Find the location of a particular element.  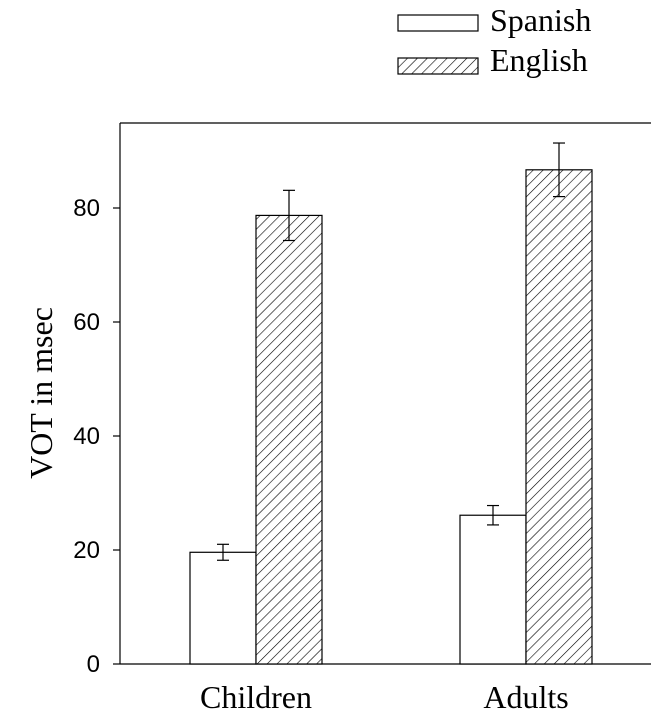

legend-label-spanish: Spanish is located at coordinates (540, 20).